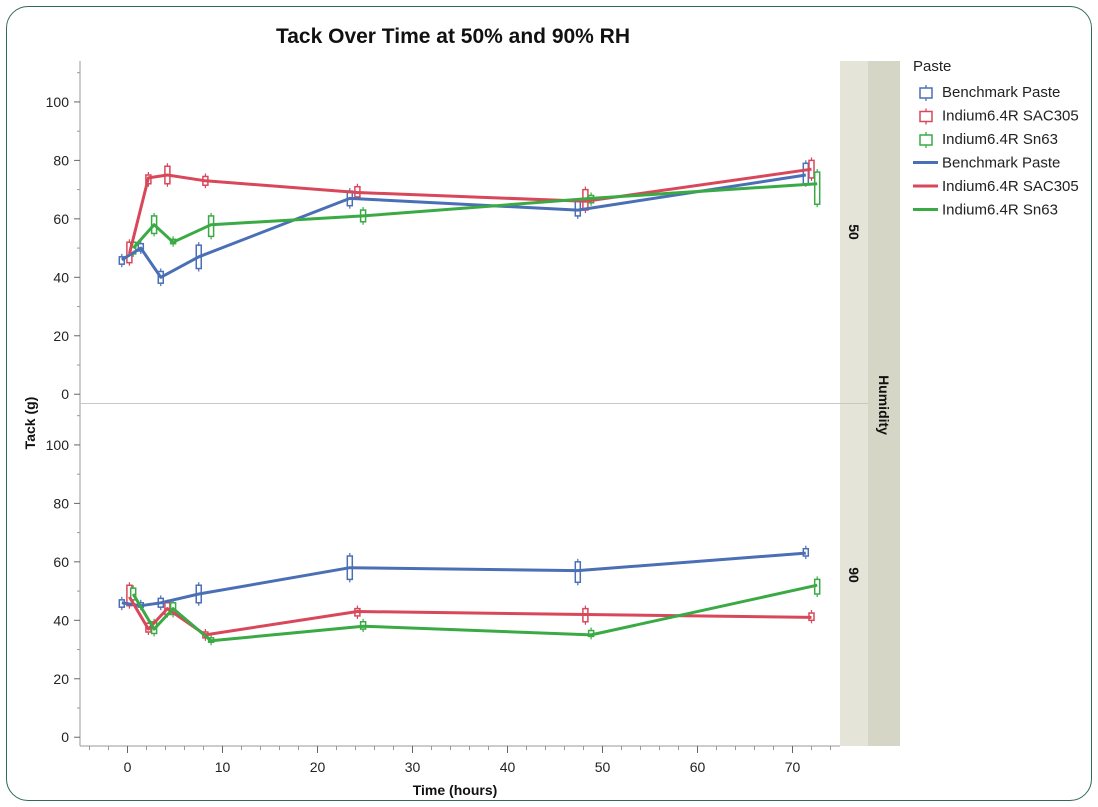 This screenshot has width=1098, height=807. Describe the element at coordinates (1001, 92) in the screenshot. I see `legend-entry-box: Benchmark Paste` at that location.